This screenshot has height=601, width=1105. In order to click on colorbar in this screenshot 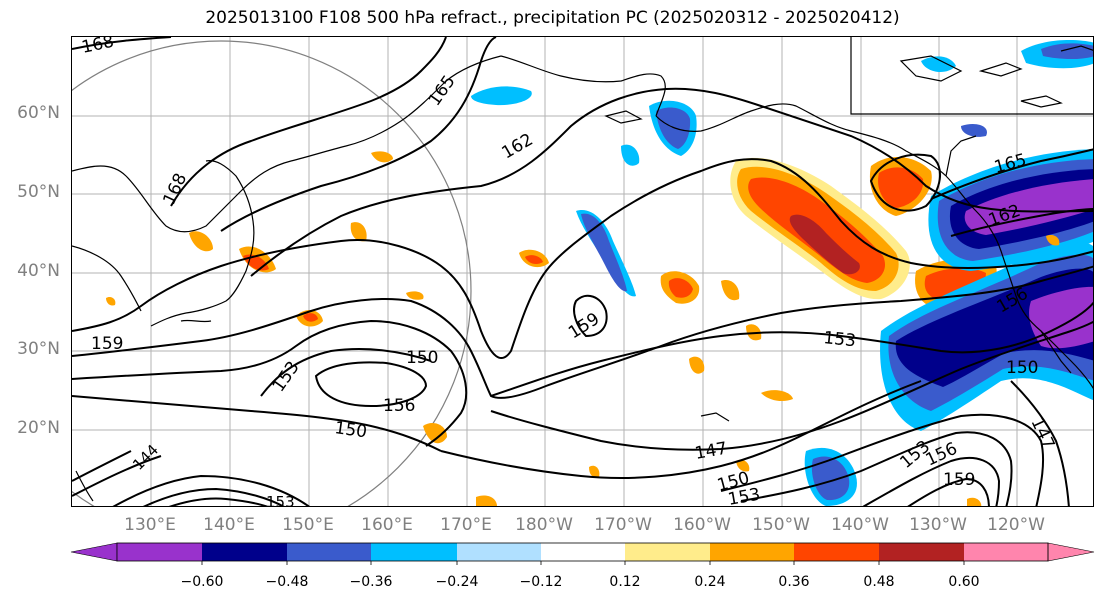, I will do `click(582, 553)`.